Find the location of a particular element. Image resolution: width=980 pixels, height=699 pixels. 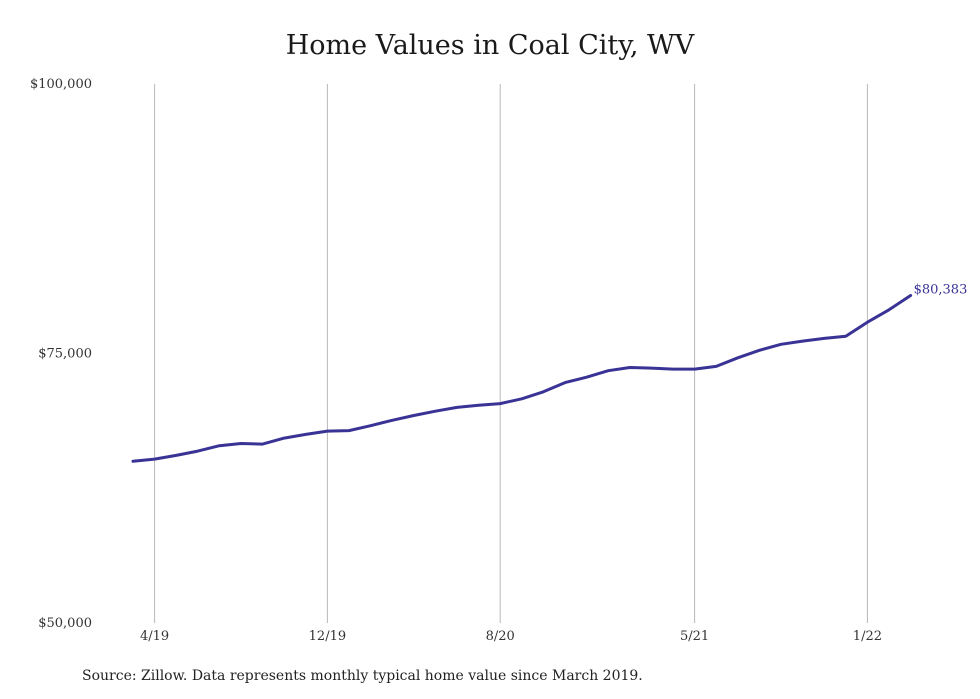

y-tick-label: $75,000 is located at coordinates (65, 354).